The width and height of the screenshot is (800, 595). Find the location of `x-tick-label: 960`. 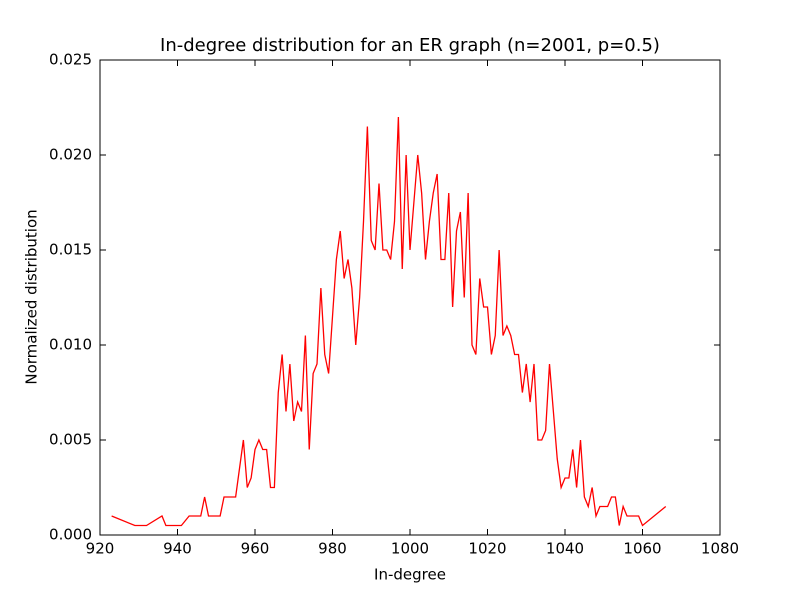

x-tick-label: 960 is located at coordinates (255, 549).